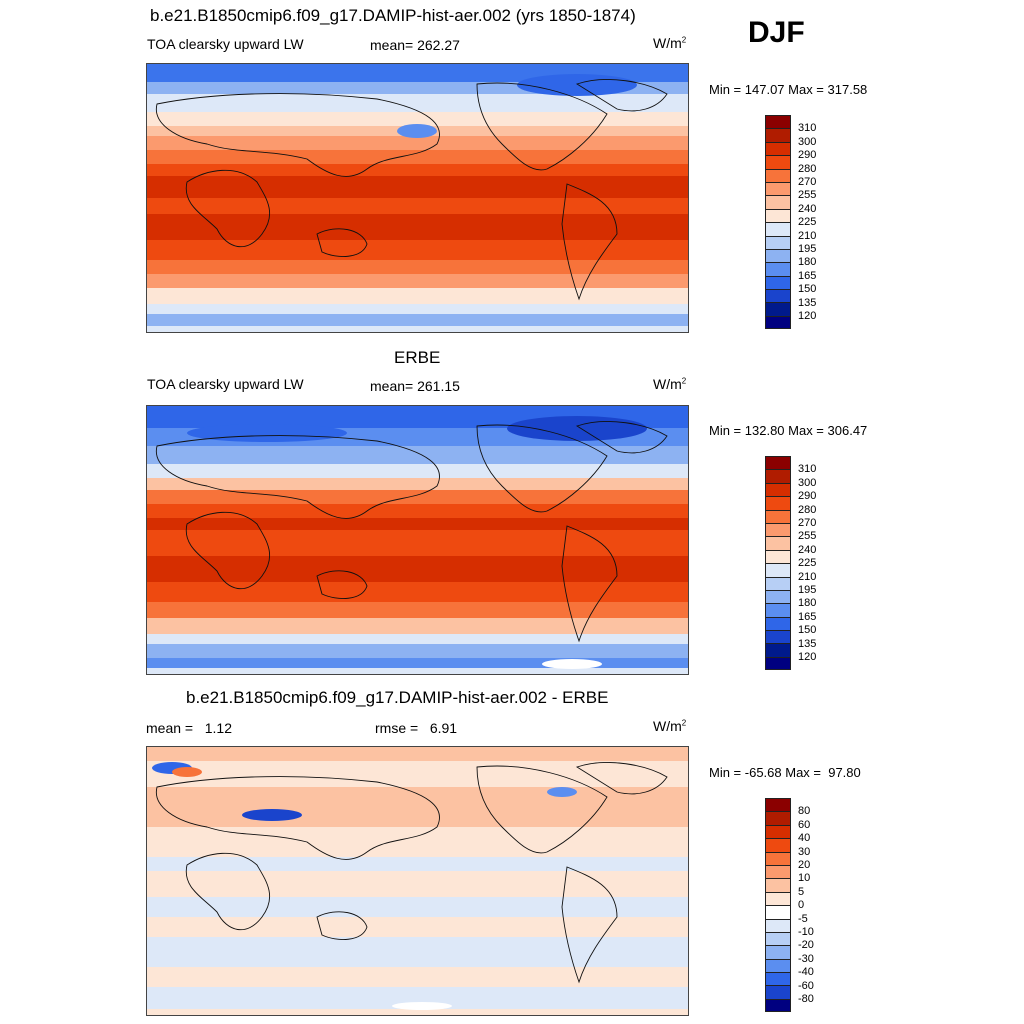 The width and height of the screenshot is (1024, 1024). I want to click on colorbar-tick-label: 300, so click(807, 482).